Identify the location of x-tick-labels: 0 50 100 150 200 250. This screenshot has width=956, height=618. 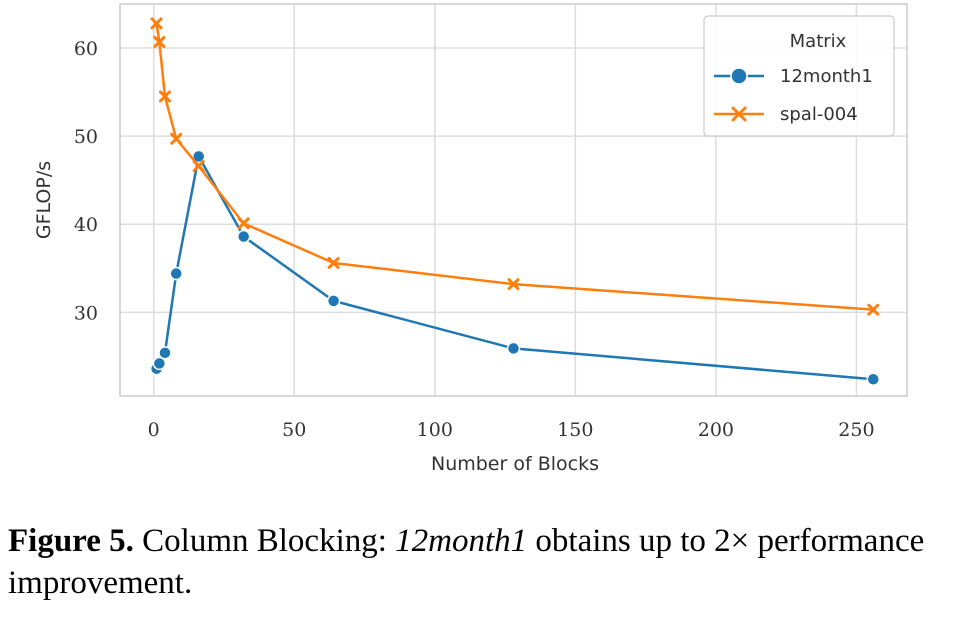
(511, 430).